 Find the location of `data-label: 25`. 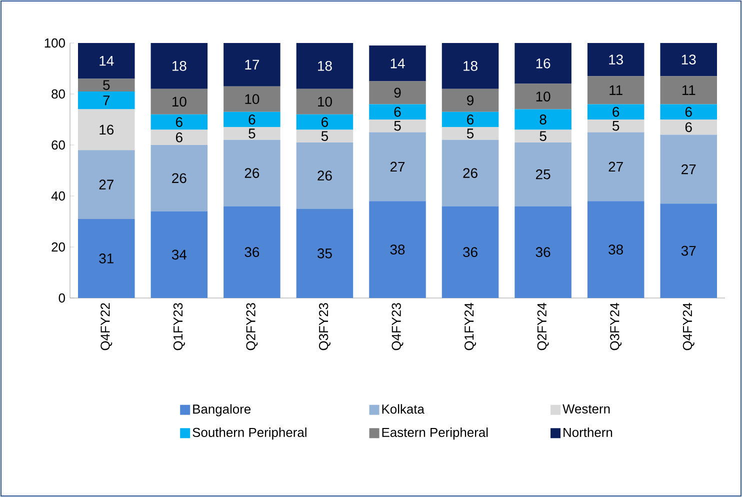

data-label: 25 is located at coordinates (543, 174).